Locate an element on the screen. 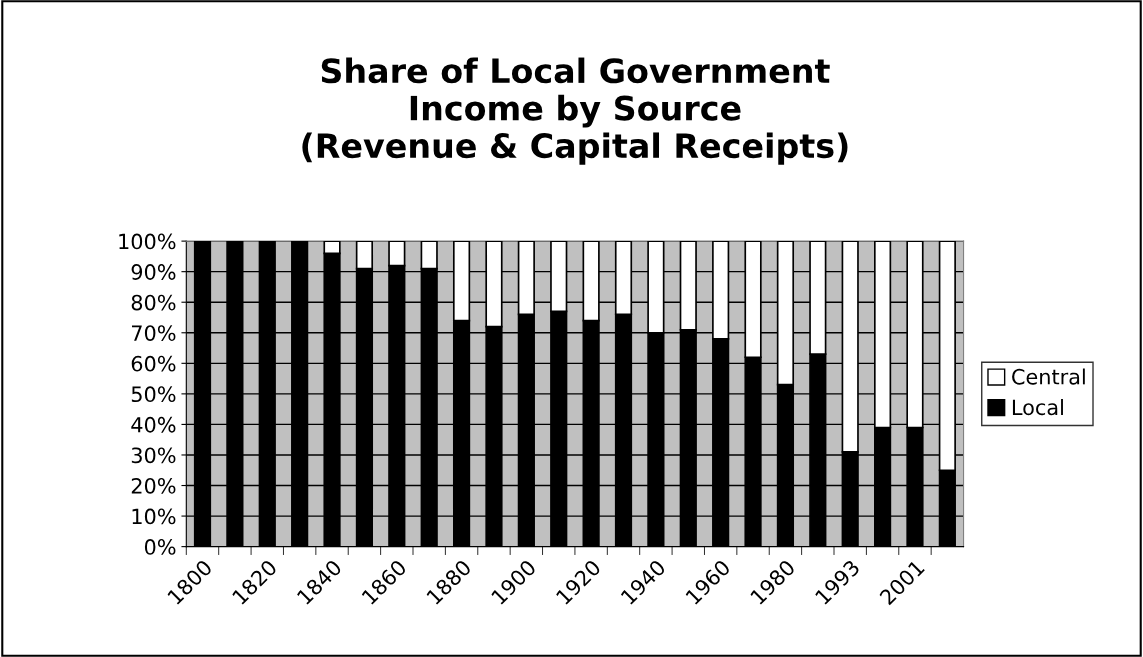 This screenshot has width=1143, height=657. chart-title: Share of Local Government Income by Source (Revenue & Capital Receipts) is located at coordinates (575, 111).